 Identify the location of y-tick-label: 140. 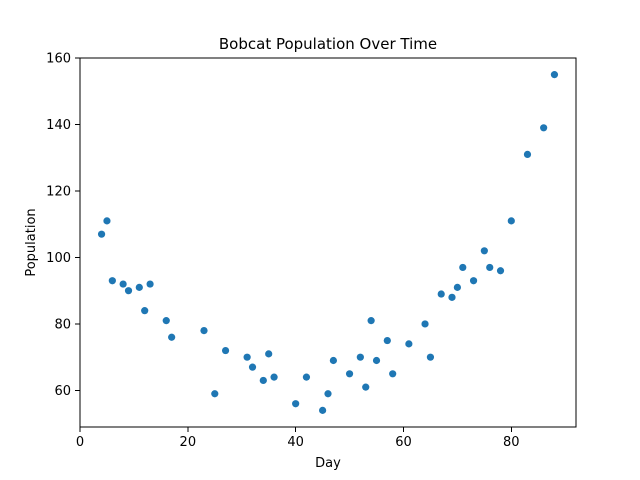
(58, 125).